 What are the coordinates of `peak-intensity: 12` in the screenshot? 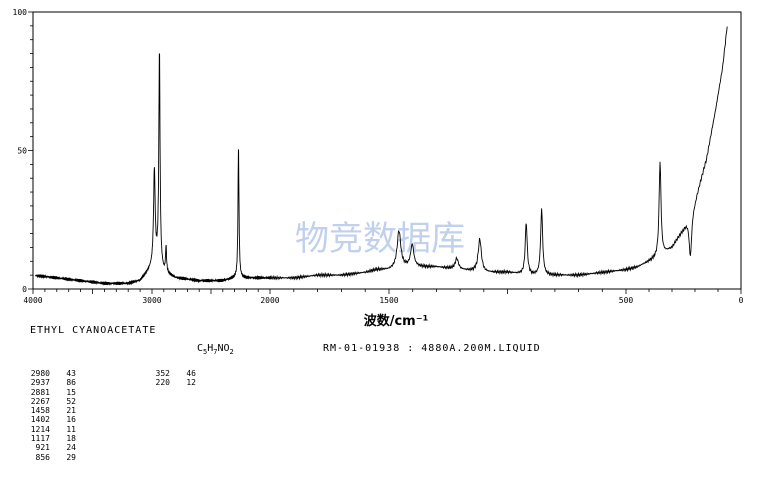 It's located at (191, 383).